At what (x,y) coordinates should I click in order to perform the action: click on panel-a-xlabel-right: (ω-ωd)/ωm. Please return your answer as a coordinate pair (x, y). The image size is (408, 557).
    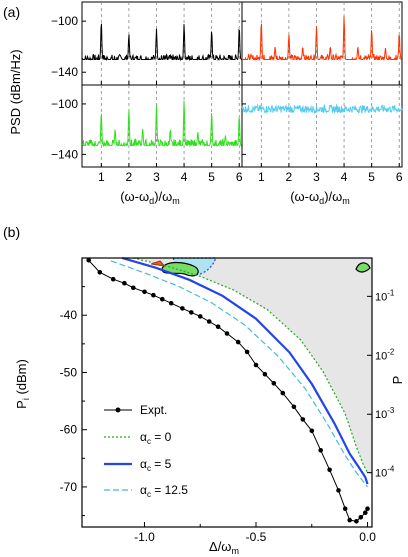
    Looking at the image, I should click on (320, 197).